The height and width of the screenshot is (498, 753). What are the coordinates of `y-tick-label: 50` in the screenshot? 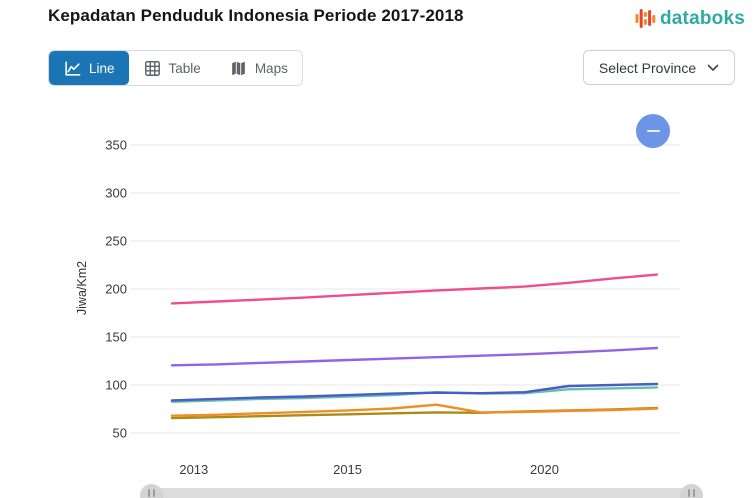 It's located at (120, 433).